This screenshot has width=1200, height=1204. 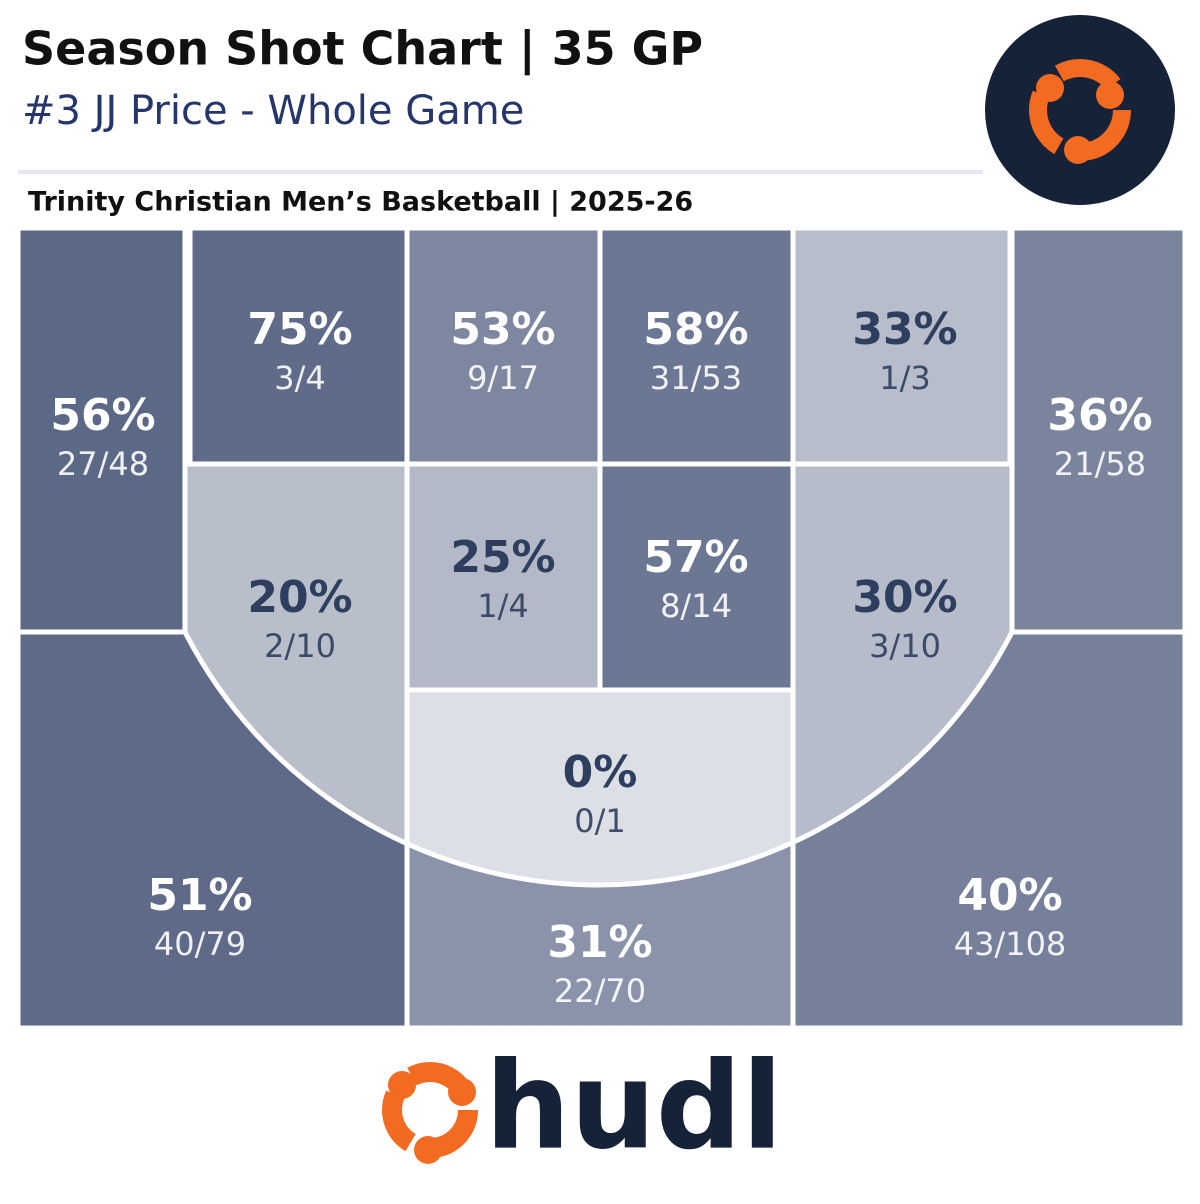 What do you see at coordinates (299, 329) in the screenshot?
I see `zone-pct: 75%` at bounding box center [299, 329].